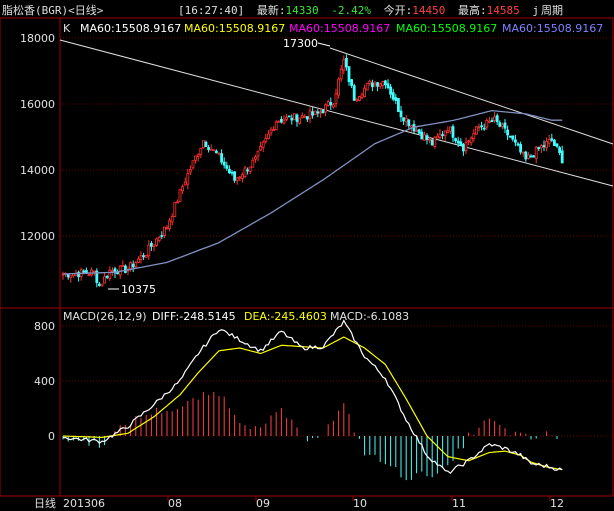  Describe the element at coordinates (369, 316) in the screenshot. I see `macd-value: MACD:-6.1083` at that location.